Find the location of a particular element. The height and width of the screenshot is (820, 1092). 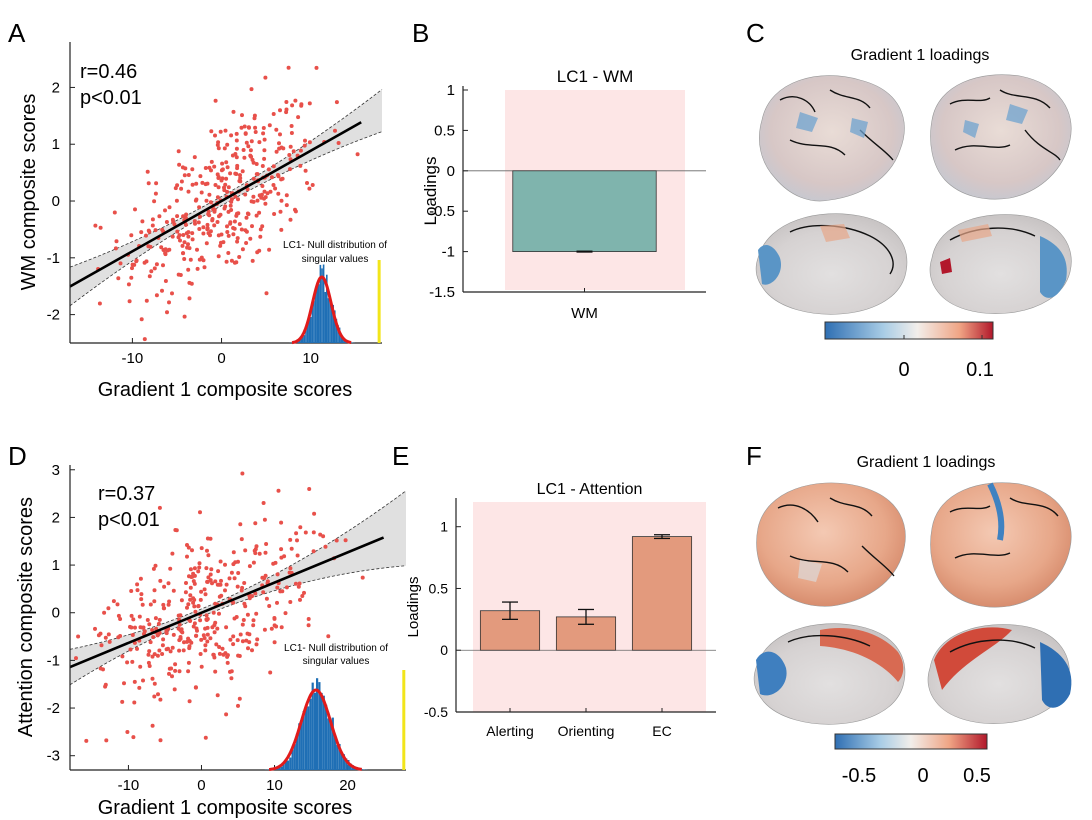

panel-a-inset-label-line1: LC1- Null distribution of is located at coordinates (335, 245).